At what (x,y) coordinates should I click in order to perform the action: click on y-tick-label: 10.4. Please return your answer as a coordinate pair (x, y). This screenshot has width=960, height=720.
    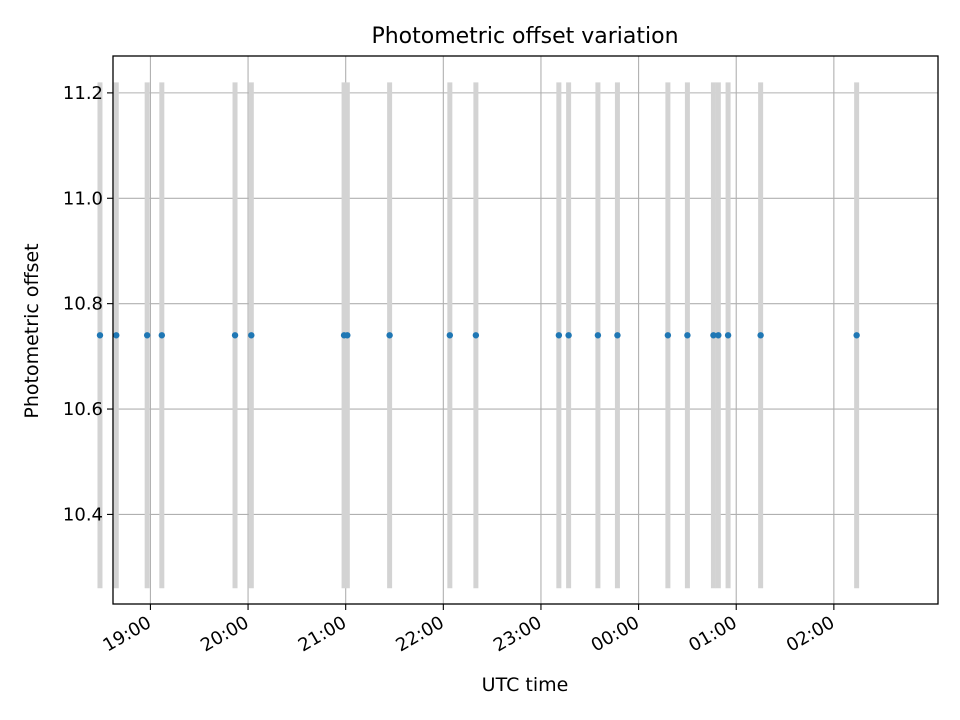
    Looking at the image, I should click on (83, 514).